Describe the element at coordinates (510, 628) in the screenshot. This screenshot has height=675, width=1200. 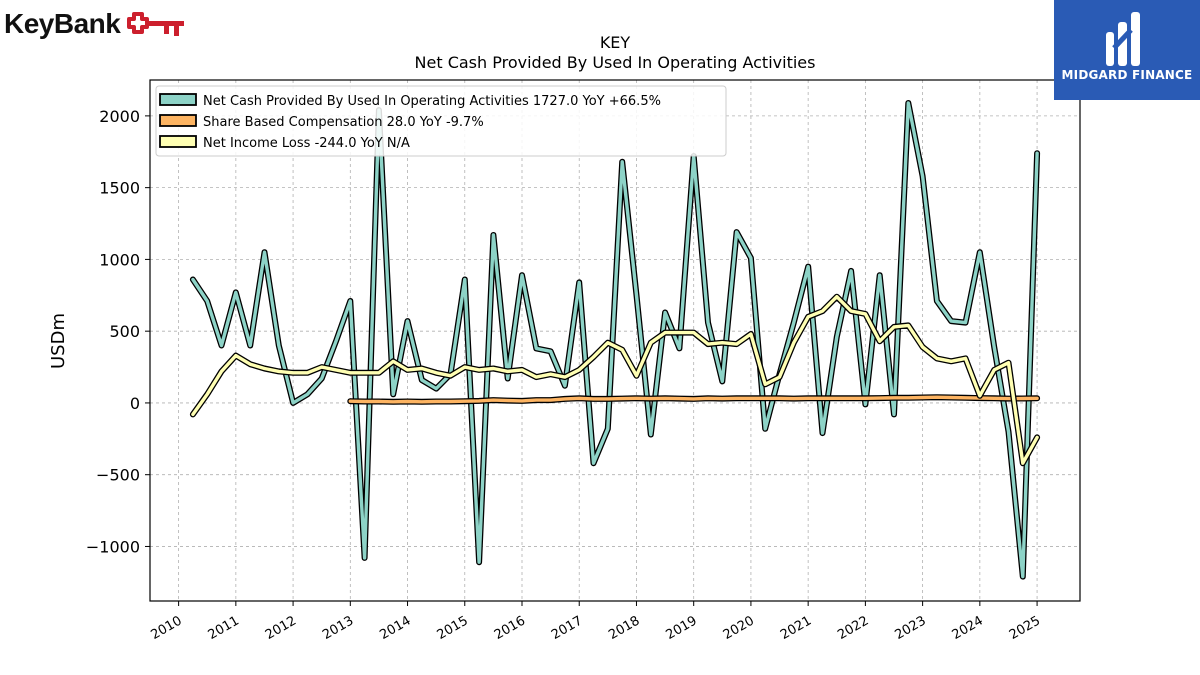
I see `x-tick-label: 2016` at that location.